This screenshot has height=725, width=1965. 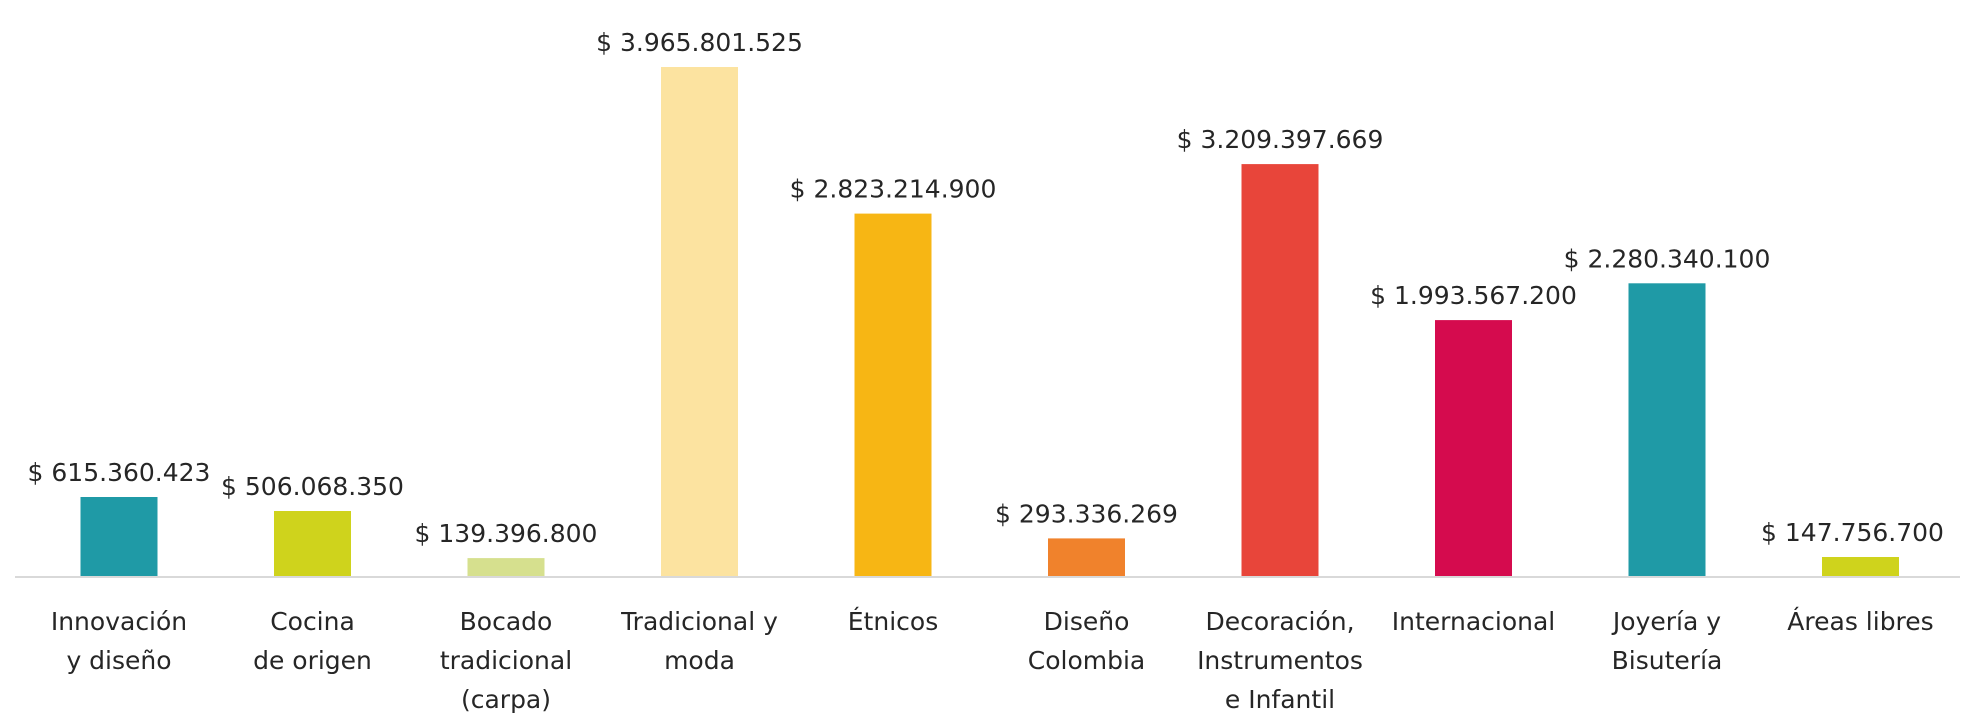 I want to click on category-label-line: Bocado, so click(x=506, y=621).